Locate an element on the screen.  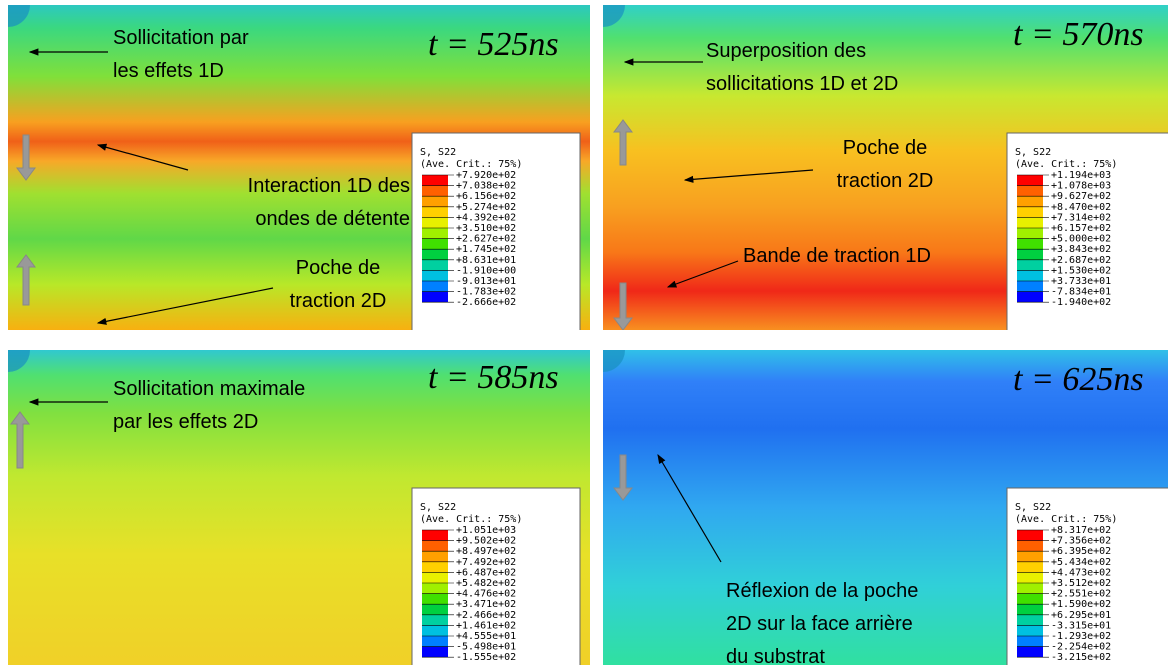
legend-label: +7.038e+02 is located at coordinates (486, 186).